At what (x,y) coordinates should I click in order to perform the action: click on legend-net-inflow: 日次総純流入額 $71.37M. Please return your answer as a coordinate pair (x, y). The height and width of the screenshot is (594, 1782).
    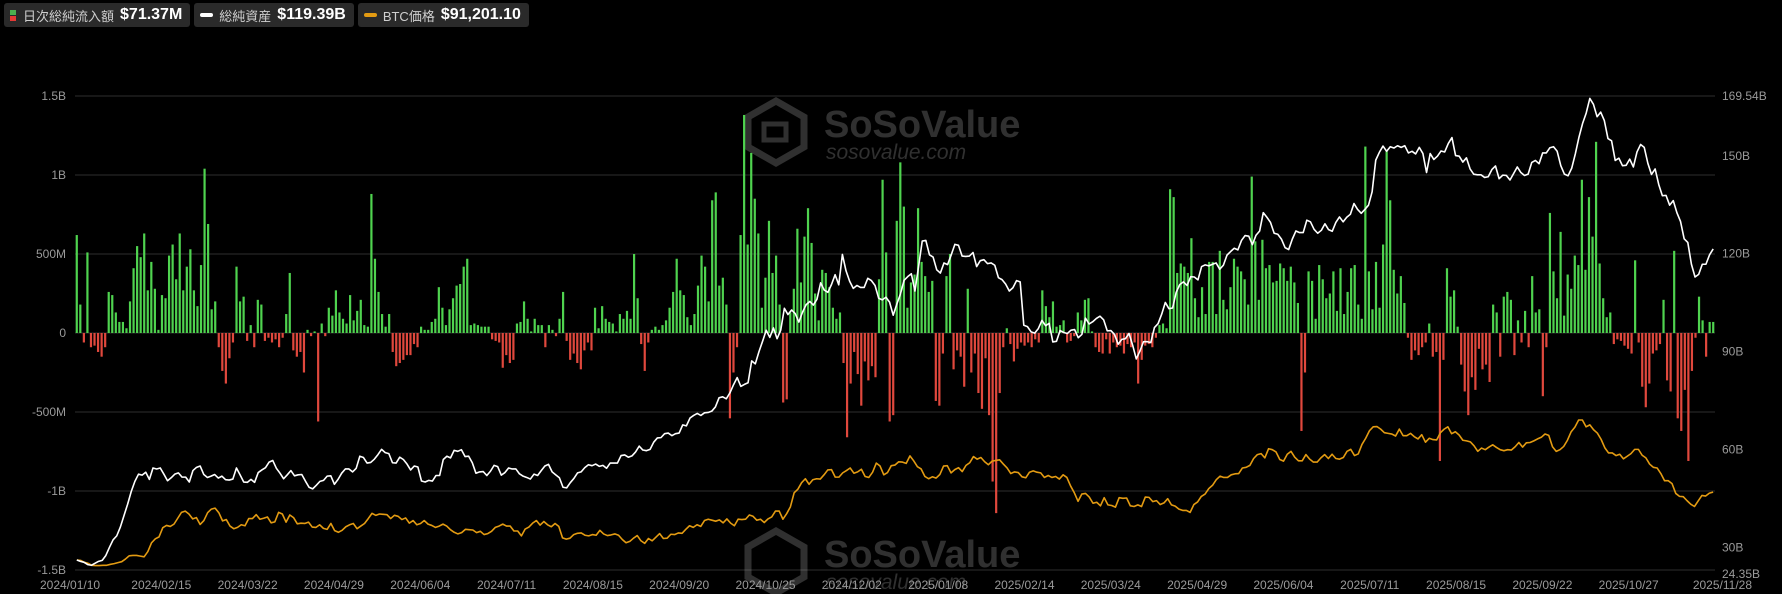
    Looking at the image, I should click on (97, 15).